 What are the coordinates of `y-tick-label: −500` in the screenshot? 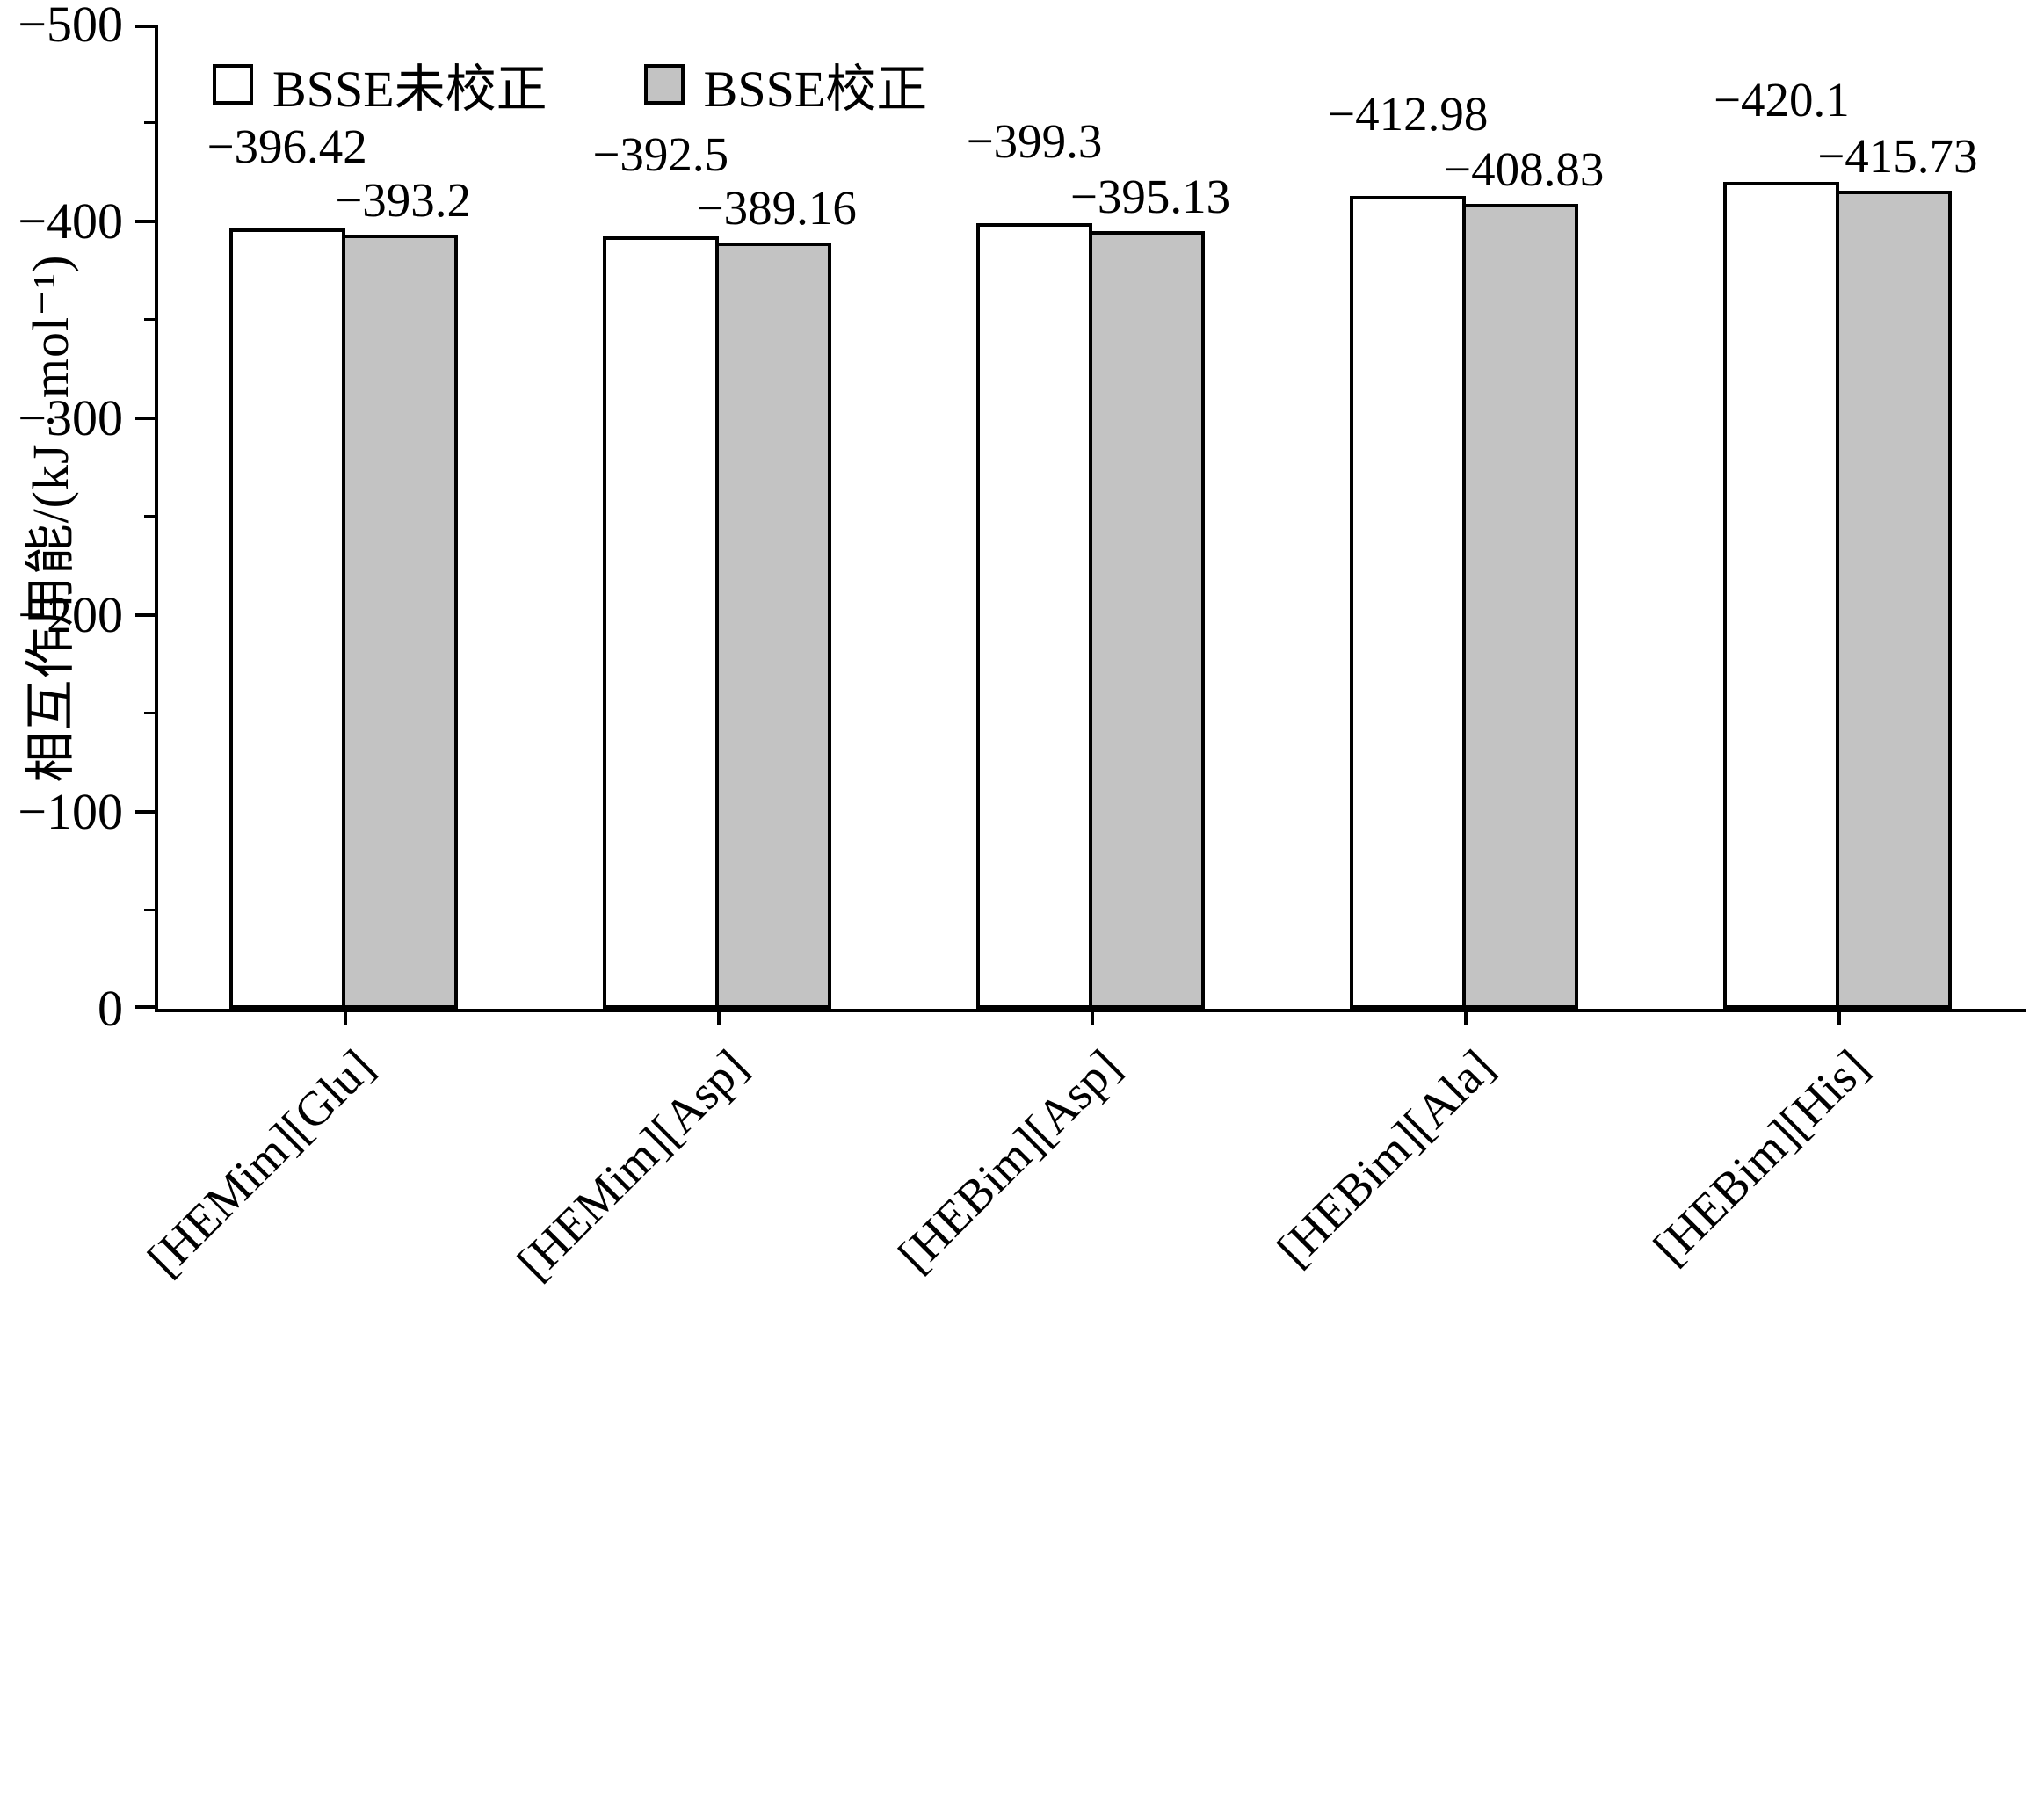 It's located at (70, 26).